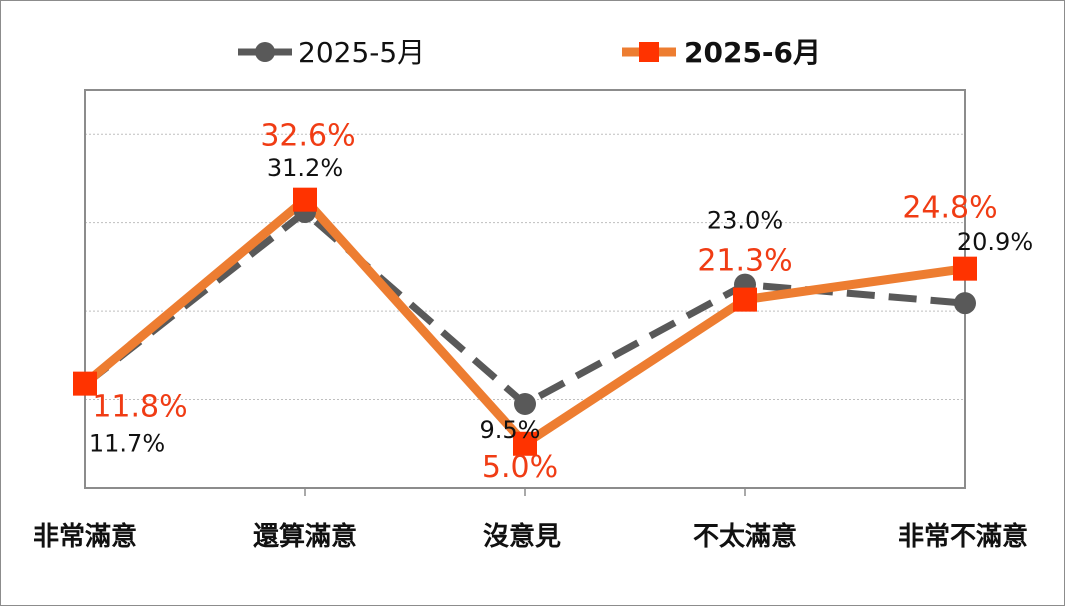 The width and height of the screenshot is (1065, 606). I want to click on data-label-2025-06: 21.3%, so click(744, 261).